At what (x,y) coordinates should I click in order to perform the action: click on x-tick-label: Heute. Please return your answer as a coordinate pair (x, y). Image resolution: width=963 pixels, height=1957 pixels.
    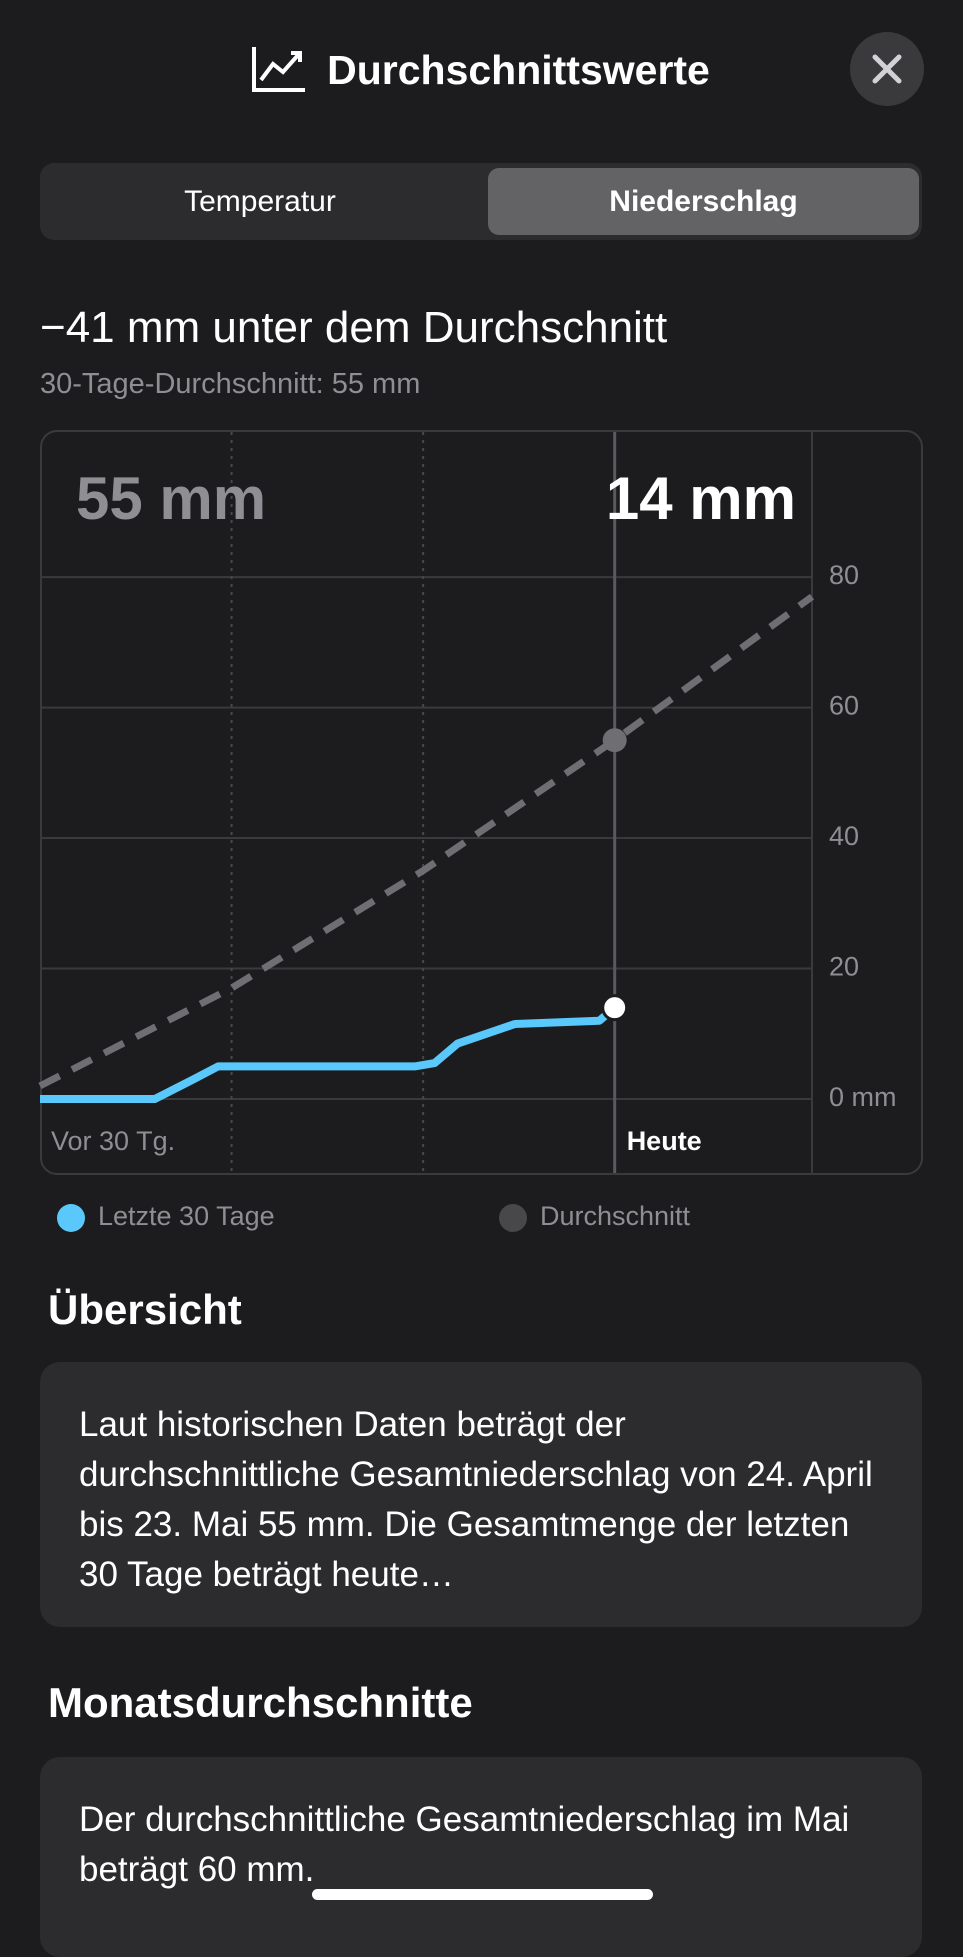
    Looking at the image, I should click on (664, 1141).